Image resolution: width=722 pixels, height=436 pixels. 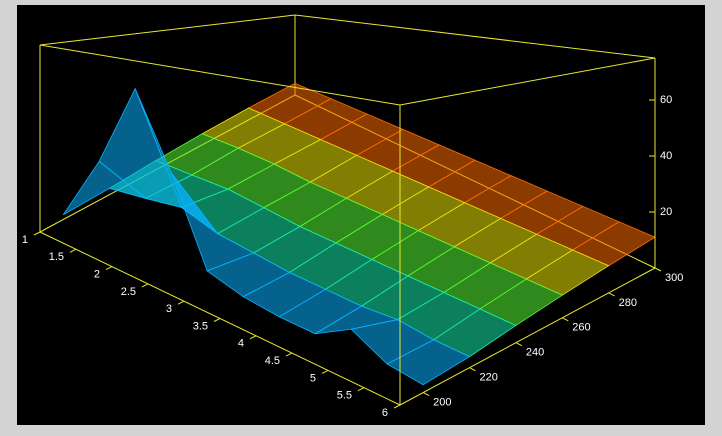 What do you see at coordinates (344, 396) in the screenshot?
I see `x-tick-label: 5.5` at bounding box center [344, 396].